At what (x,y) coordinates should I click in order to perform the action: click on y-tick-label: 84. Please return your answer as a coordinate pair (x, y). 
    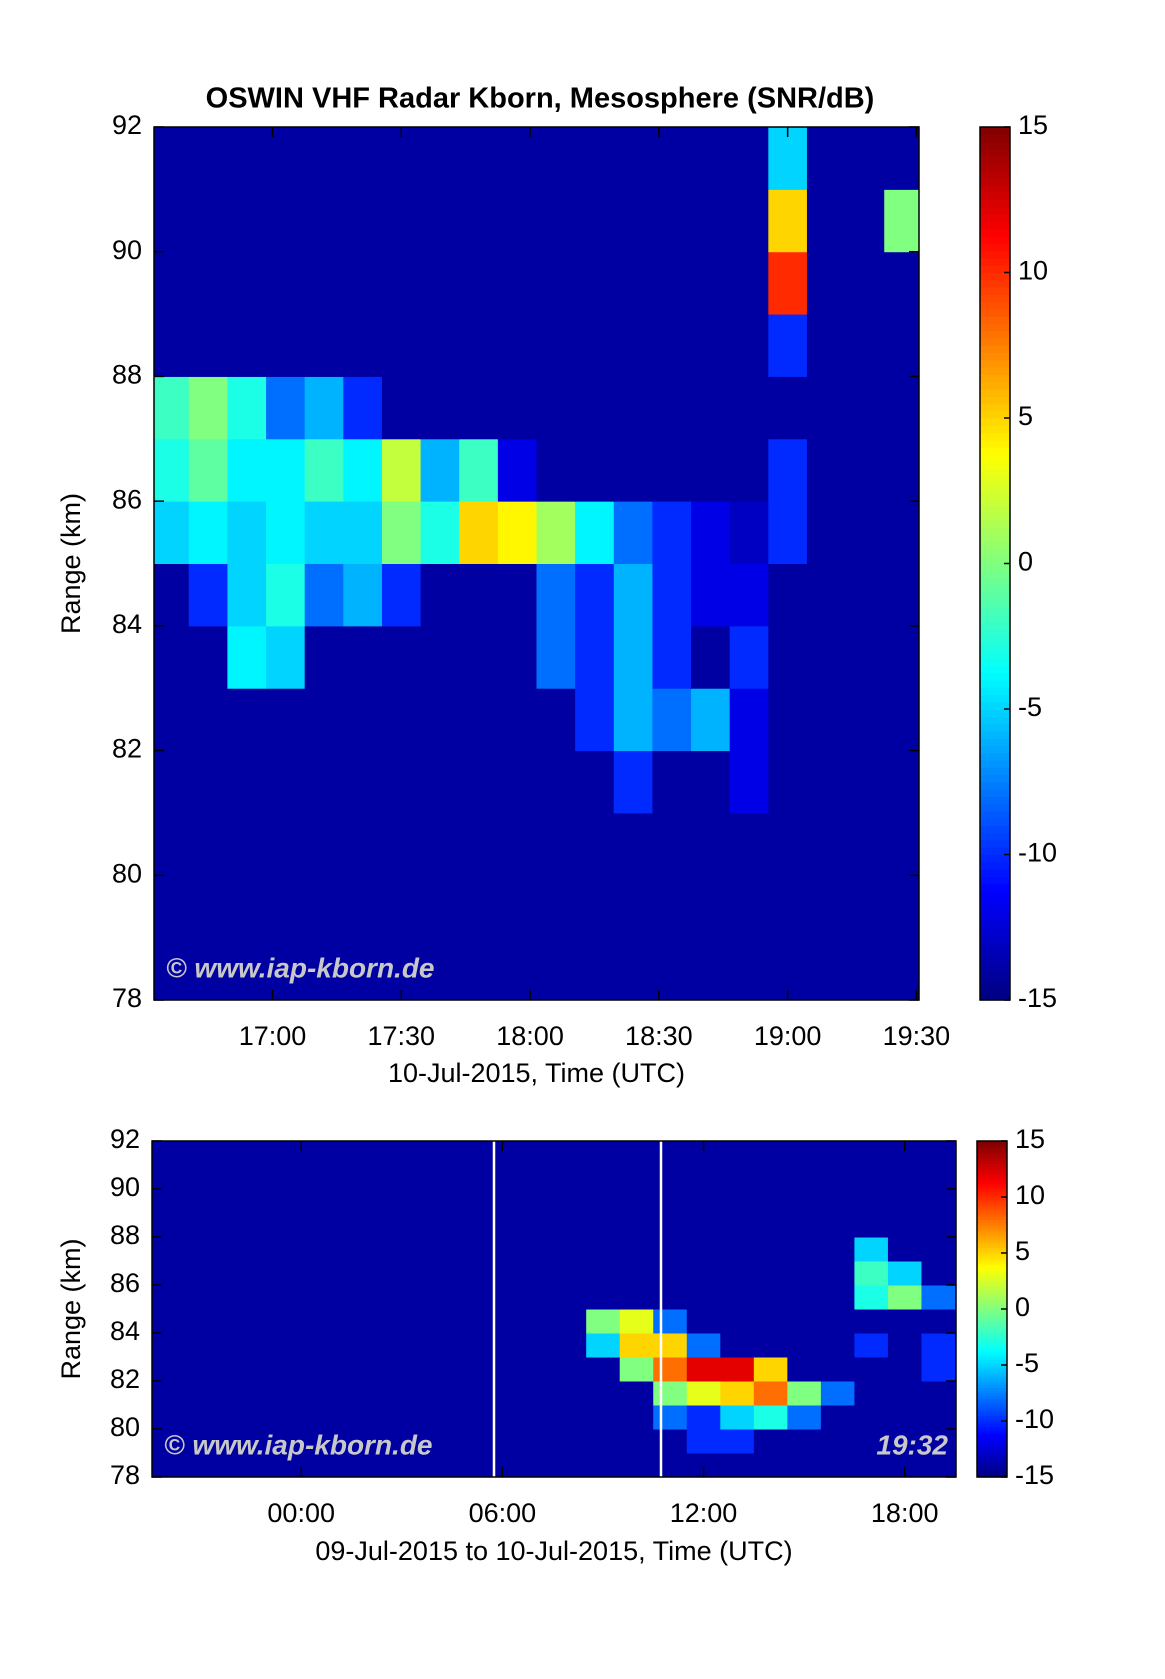
    Looking at the image, I should click on (125, 1331).